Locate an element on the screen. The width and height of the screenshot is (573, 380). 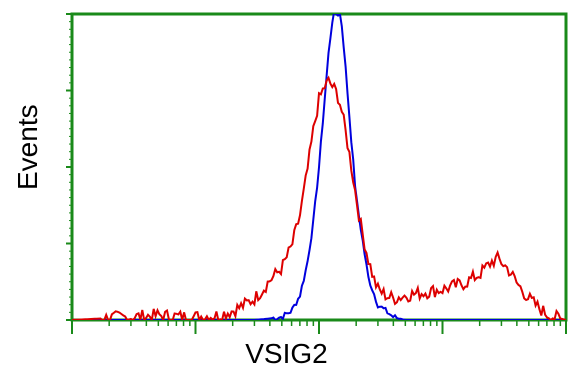
x-axis-label: VSIG2 is located at coordinates (286, 353).